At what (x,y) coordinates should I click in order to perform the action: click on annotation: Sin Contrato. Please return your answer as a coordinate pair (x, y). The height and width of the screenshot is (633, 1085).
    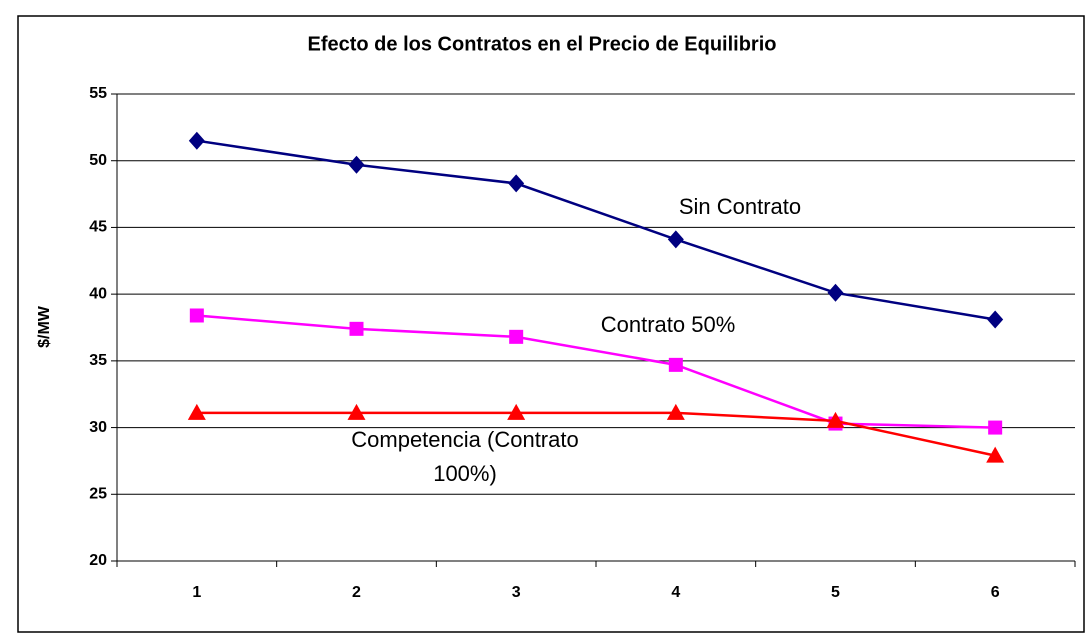
    Looking at the image, I should click on (740, 206).